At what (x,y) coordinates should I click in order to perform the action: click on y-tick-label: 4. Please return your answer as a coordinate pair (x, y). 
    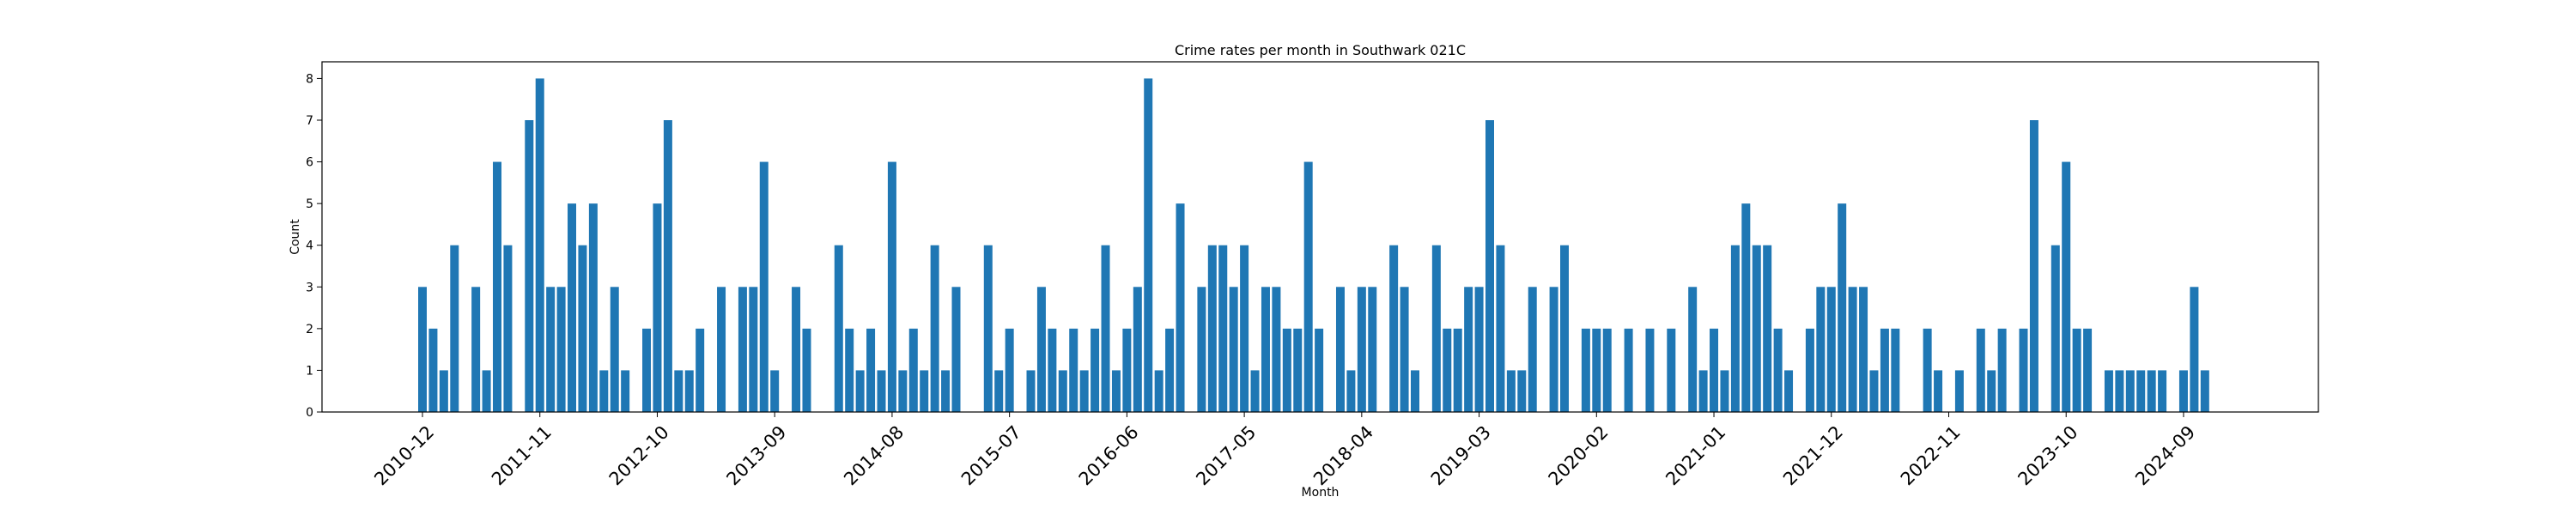
    Looking at the image, I should click on (310, 246).